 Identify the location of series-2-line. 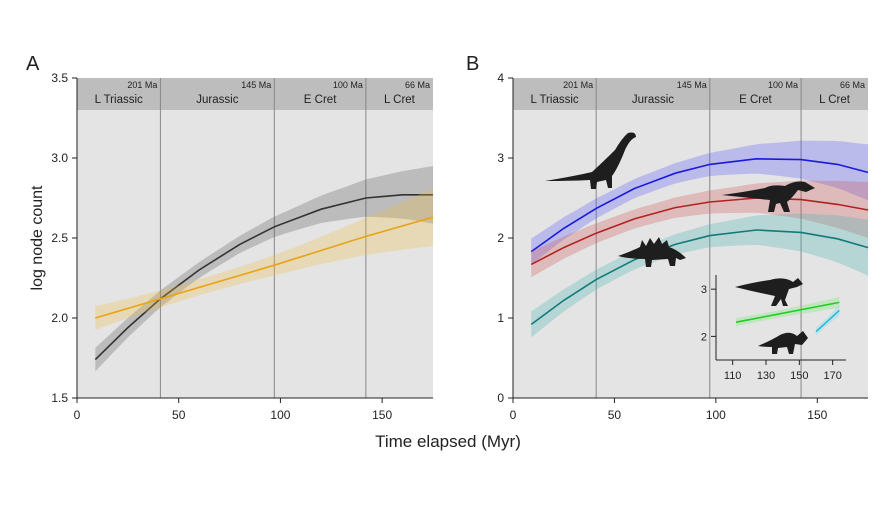
(699, 277).